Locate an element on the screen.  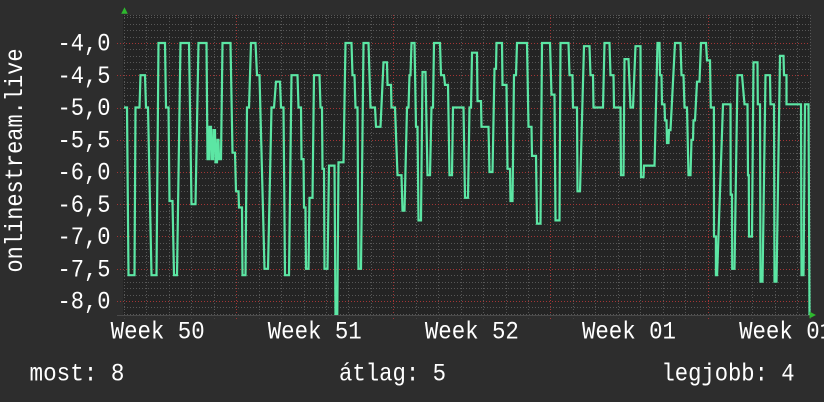
svg-text: legjobb: 4 is located at coordinates (728, 374).